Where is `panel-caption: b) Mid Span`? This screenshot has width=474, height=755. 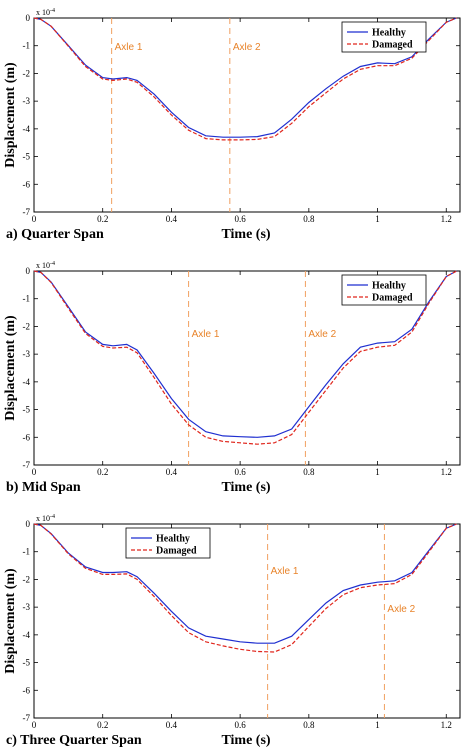 panel-caption: b) Mid Span is located at coordinates (43, 487).